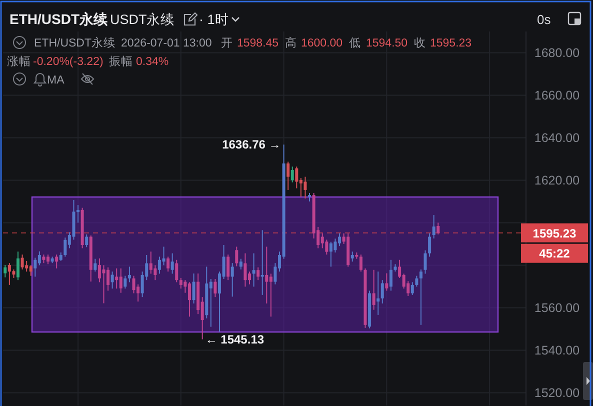  Describe the element at coordinates (420, 43) in the screenshot. I see `annotation: 收` at that location.